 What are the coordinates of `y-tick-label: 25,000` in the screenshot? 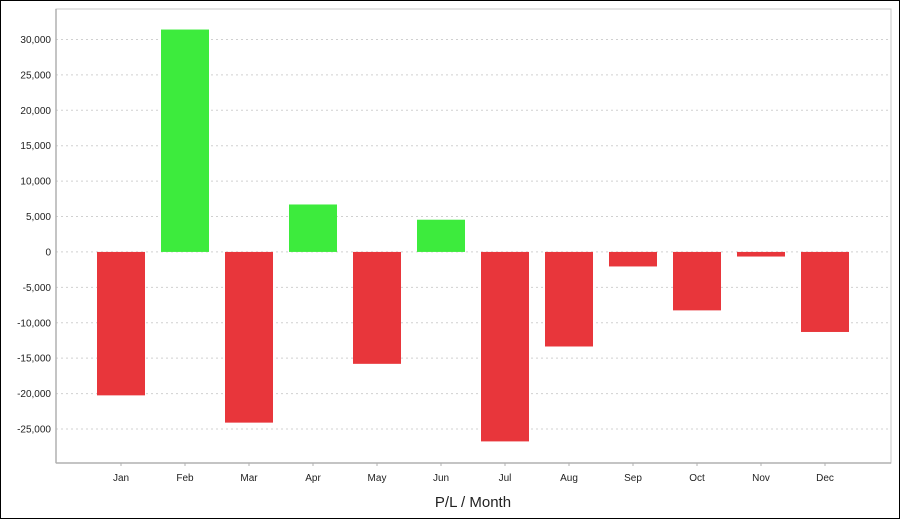 It's located at (35, 75).